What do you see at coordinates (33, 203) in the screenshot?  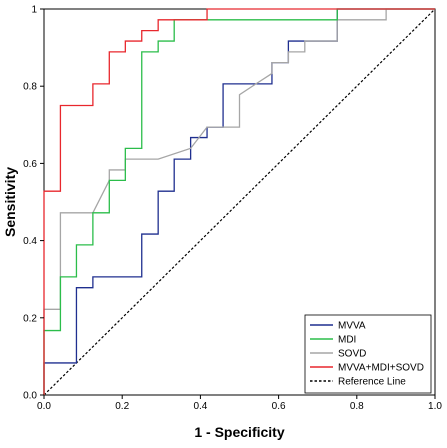 I see `y-axis: 0.0 0.2 0.4 0.6 0.8 1` at bounding box center [33, 203].